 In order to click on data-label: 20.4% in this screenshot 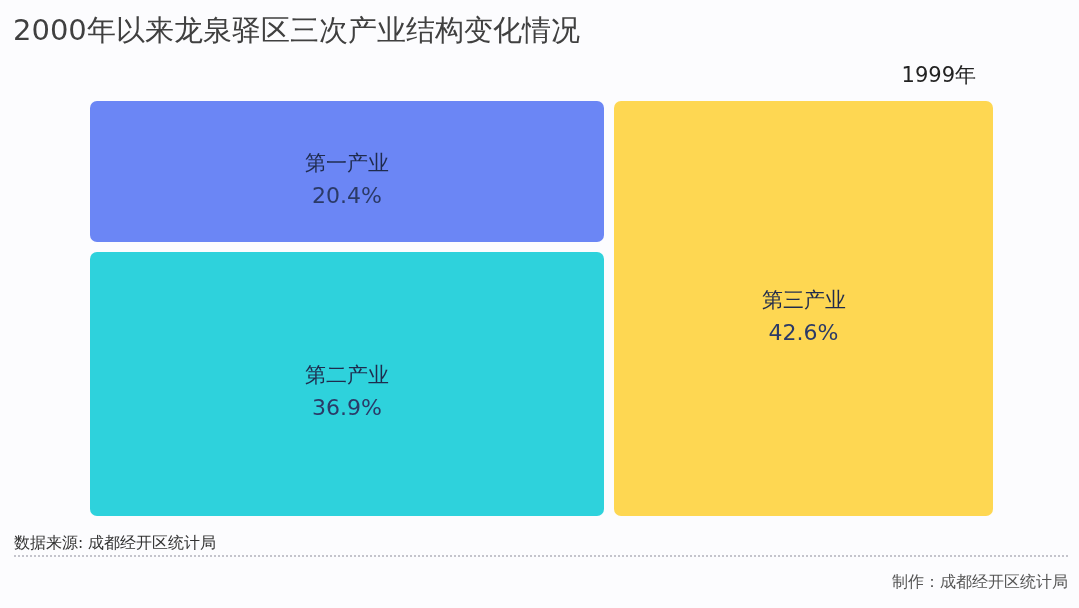, I will do `click(347, 194)`.